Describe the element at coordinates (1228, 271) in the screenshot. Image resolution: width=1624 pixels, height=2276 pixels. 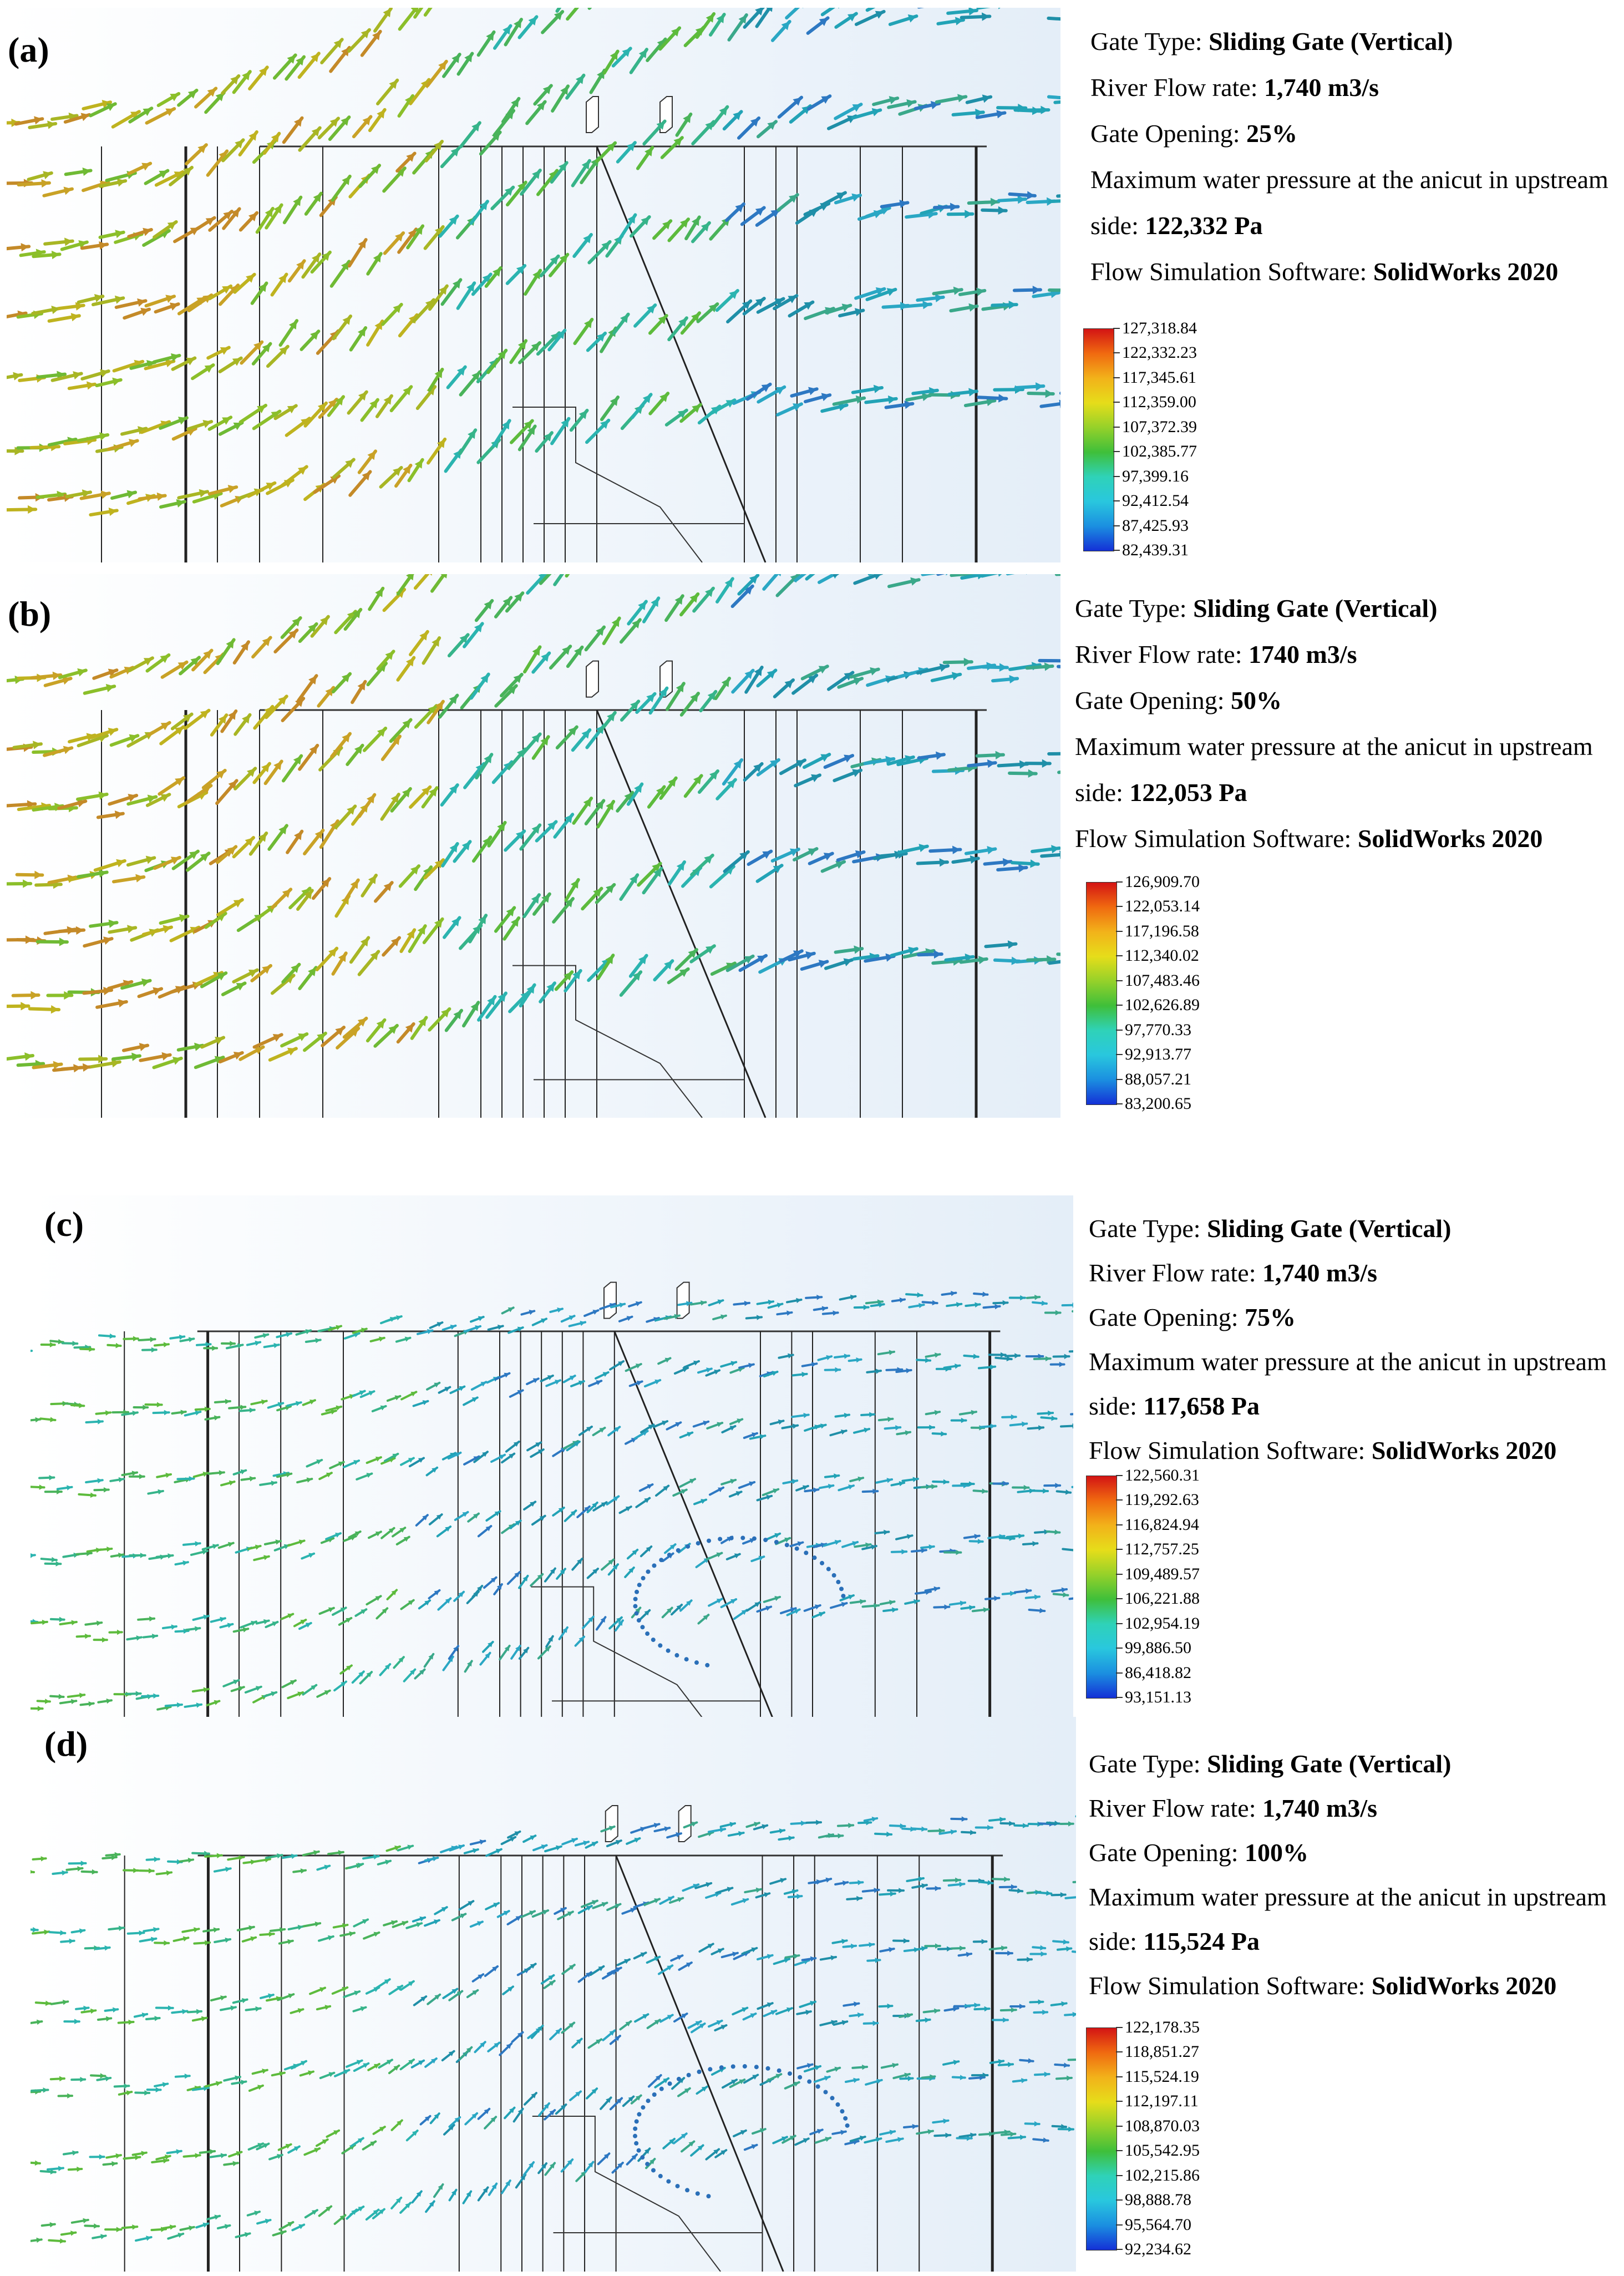
I see `software-label: Flow Simulation Software:` at that location.